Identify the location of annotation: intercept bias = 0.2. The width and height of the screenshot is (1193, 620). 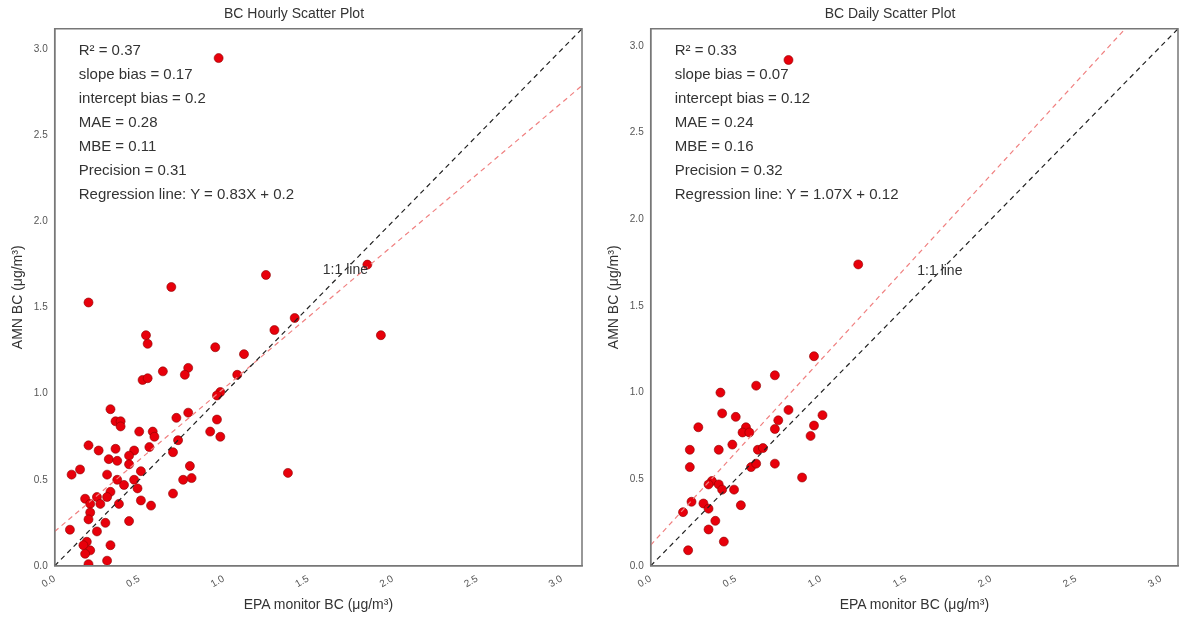
(142, 97).